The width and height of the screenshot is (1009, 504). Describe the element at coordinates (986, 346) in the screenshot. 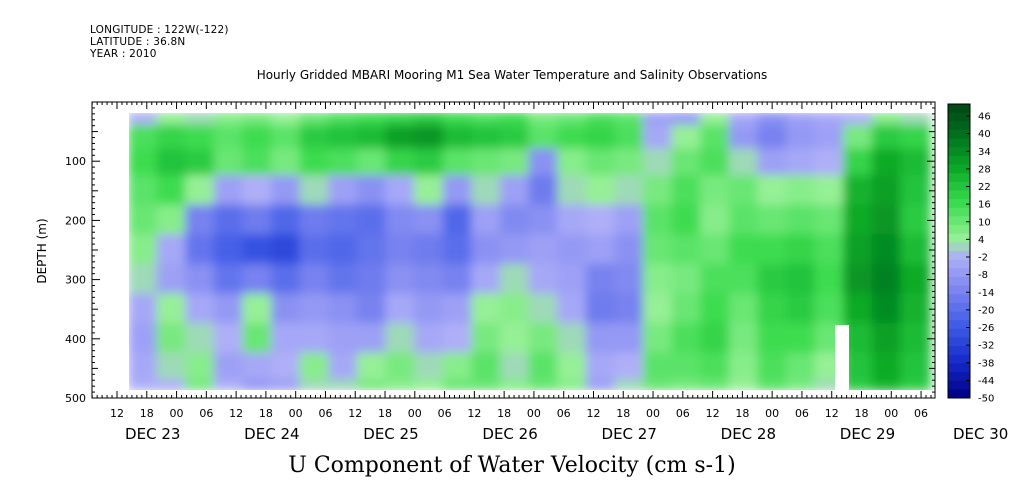

I see `colorbar-label: -32` at that location.